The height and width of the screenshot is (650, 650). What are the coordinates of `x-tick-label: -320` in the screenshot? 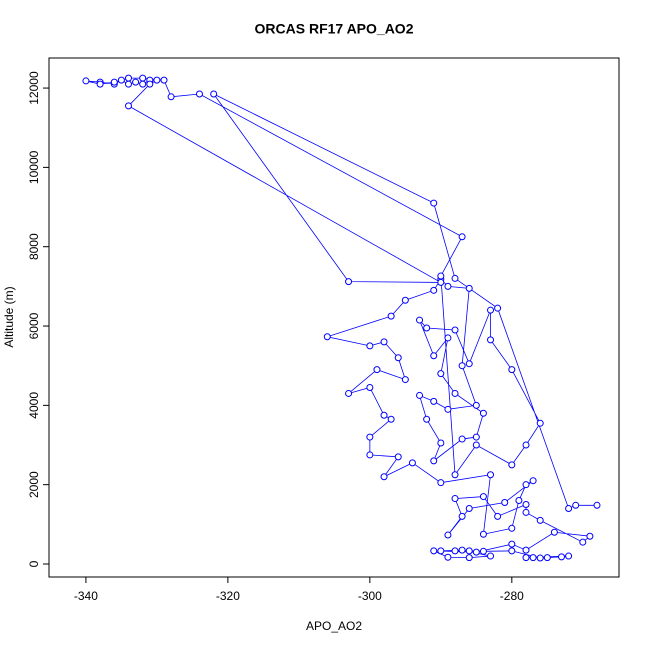 It's located at (228, 596).